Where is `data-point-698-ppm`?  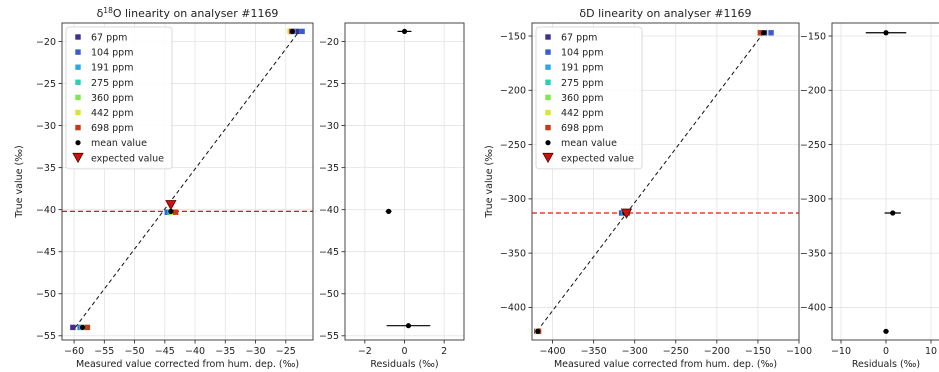 data-point-698-ppm is located at coordinates (176, 212).